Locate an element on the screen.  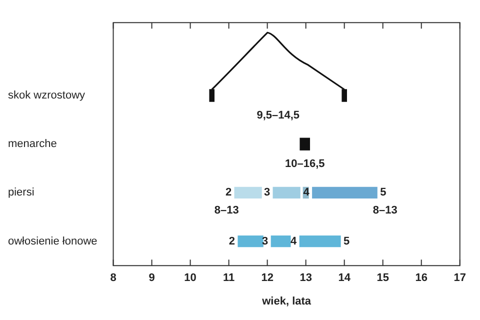
x-tick-label: 9 is located at coordinates (151, 278).